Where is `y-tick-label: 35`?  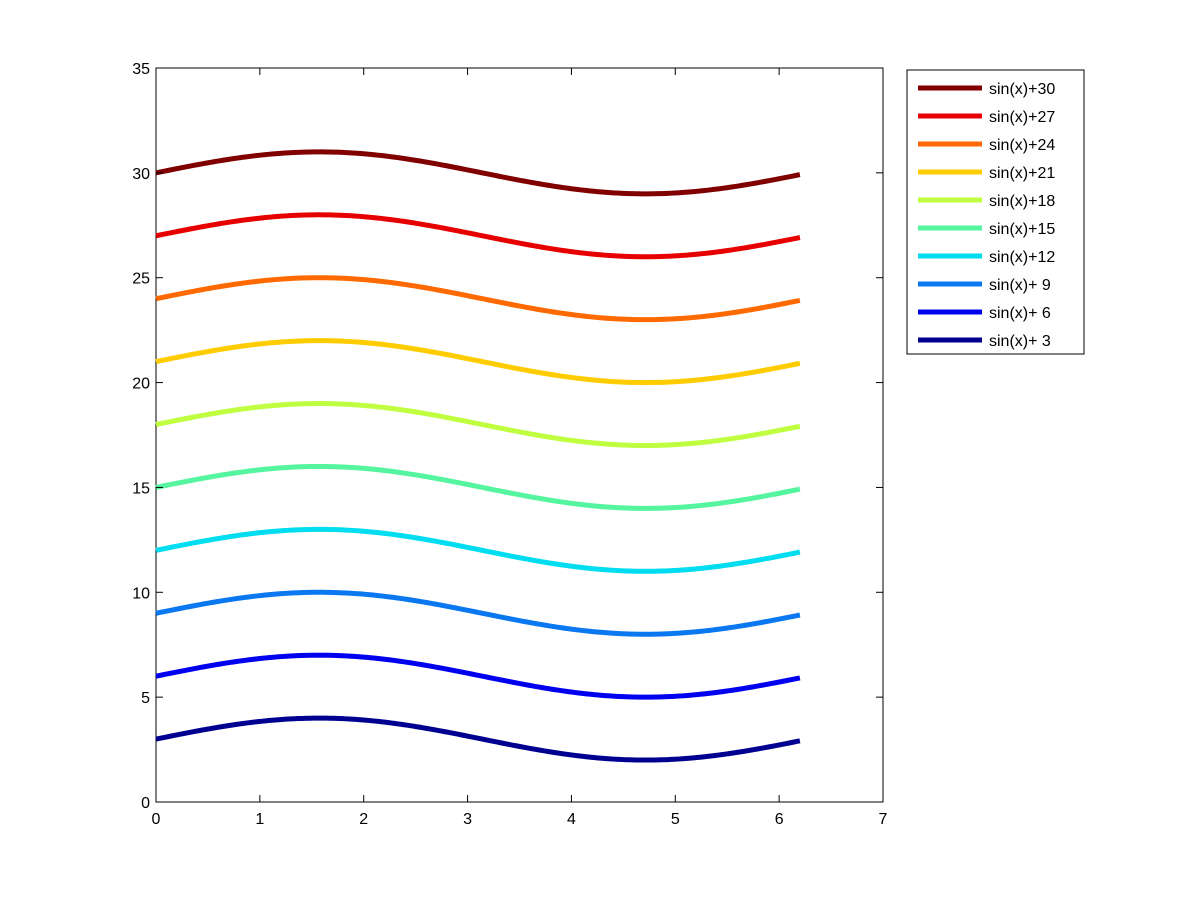 y-tick-label: 35 is located at coordinates (141, 69).